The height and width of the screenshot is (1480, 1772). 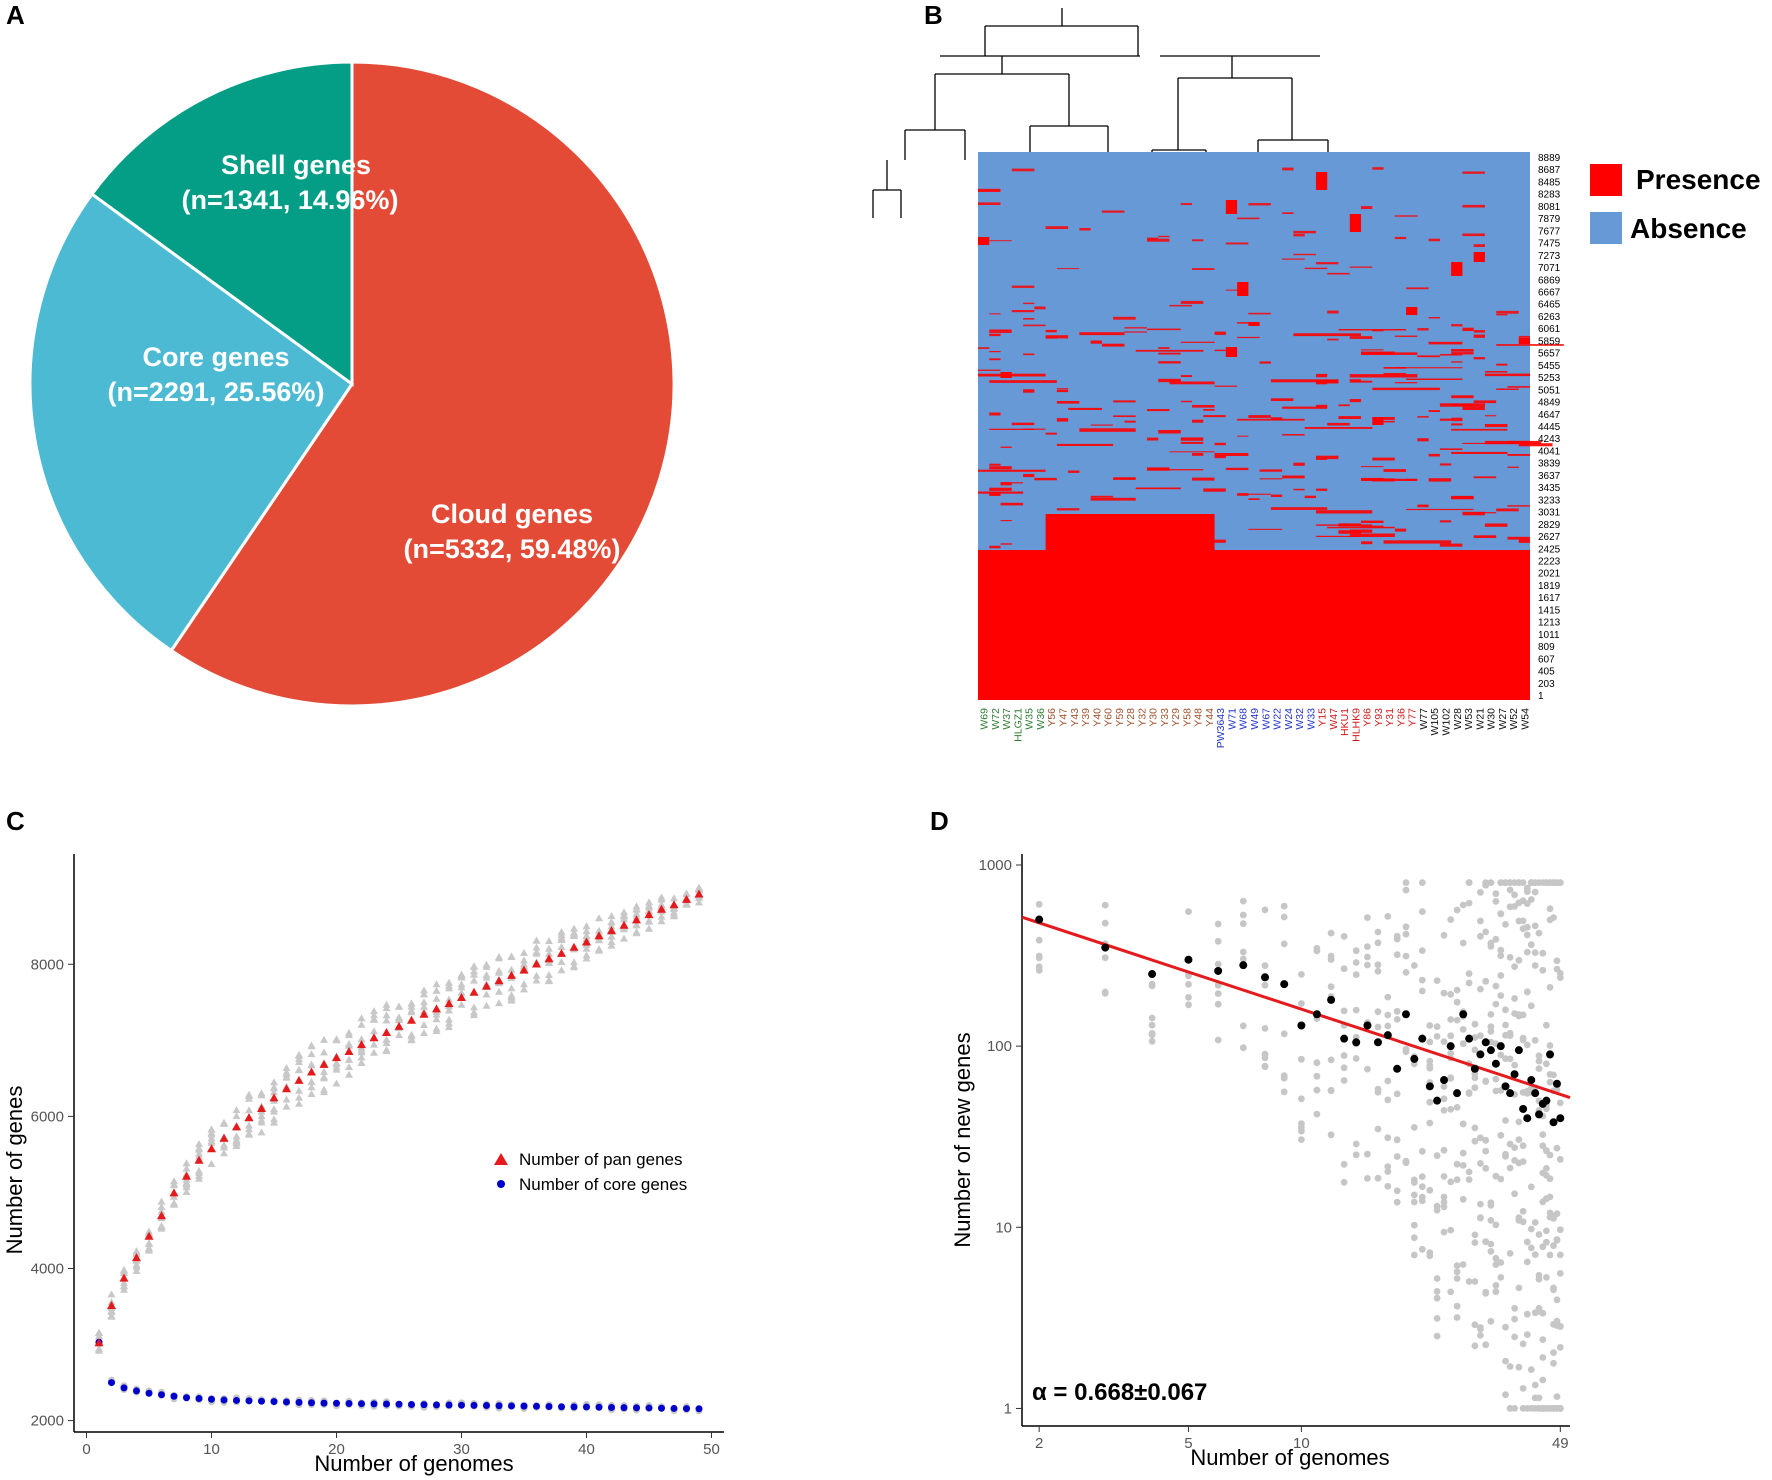 I want to click on chart-d-y-tick-label: 1, so click(x=1008, y=1408).